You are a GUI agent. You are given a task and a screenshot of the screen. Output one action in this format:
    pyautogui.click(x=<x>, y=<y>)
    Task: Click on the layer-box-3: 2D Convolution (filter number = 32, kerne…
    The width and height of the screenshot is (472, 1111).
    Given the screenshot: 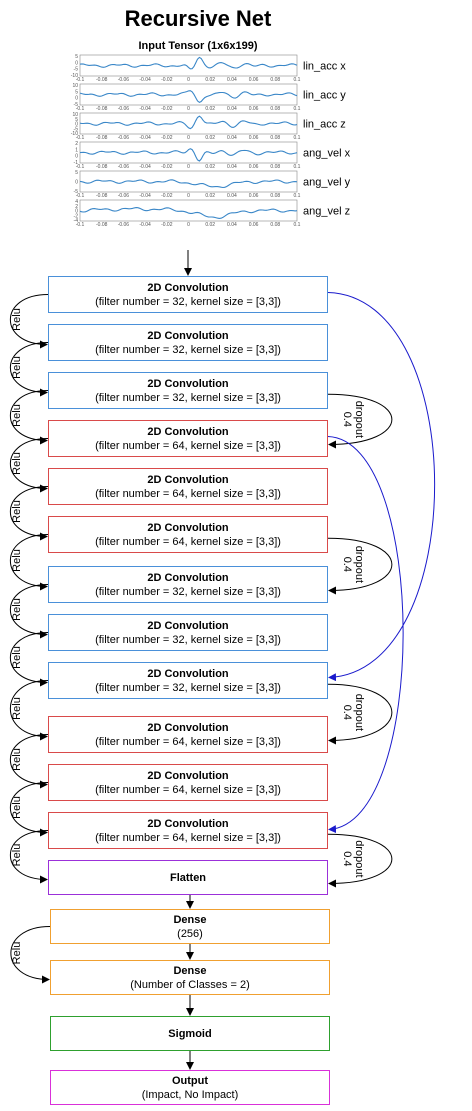 What is the action you would take?
    pyautogui.click(x=188, y=390)
    